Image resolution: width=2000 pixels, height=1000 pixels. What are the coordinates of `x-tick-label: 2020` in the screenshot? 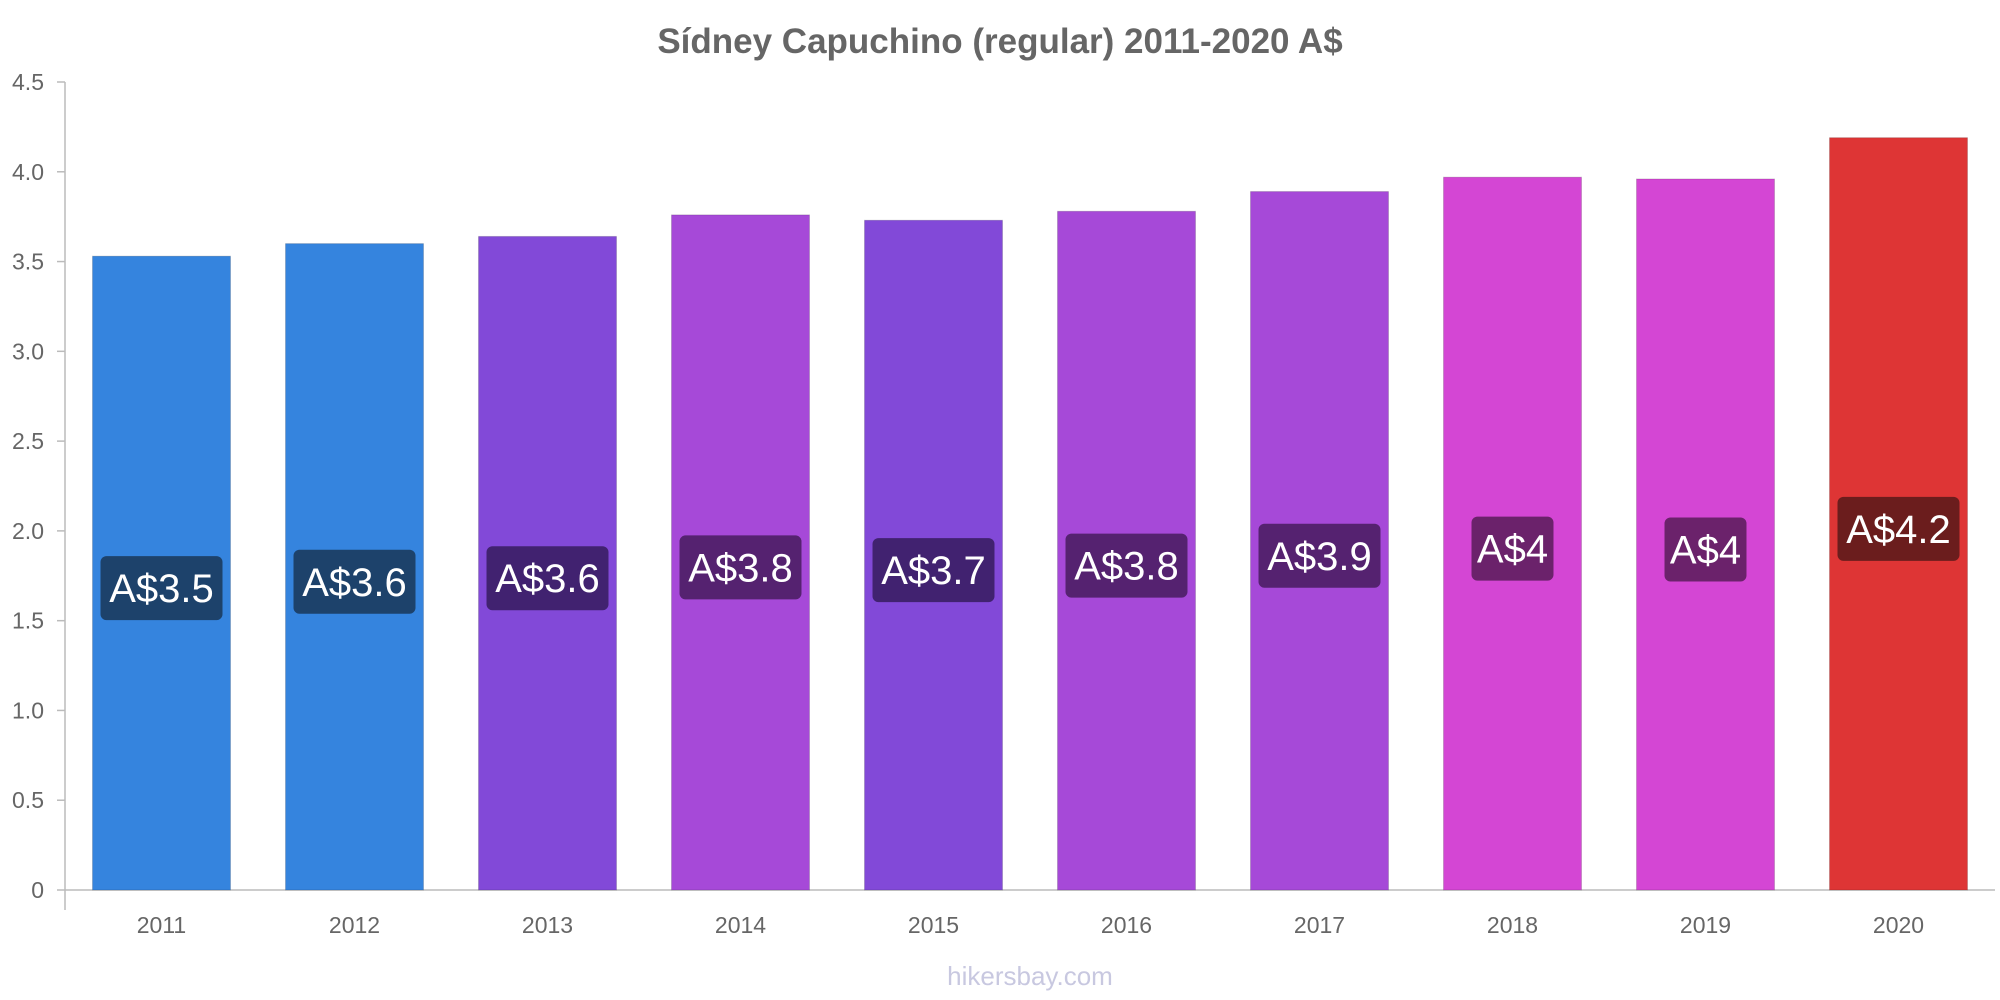 It's located at (1898, 925).